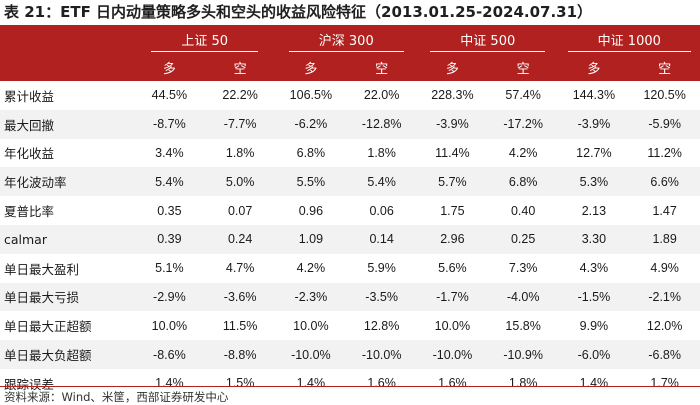 The width and height of the screenshot is (700, 405). Describe the element at coordinates (169, 268) in the screenshot. I see `table-cell: 5.1%` at that location.